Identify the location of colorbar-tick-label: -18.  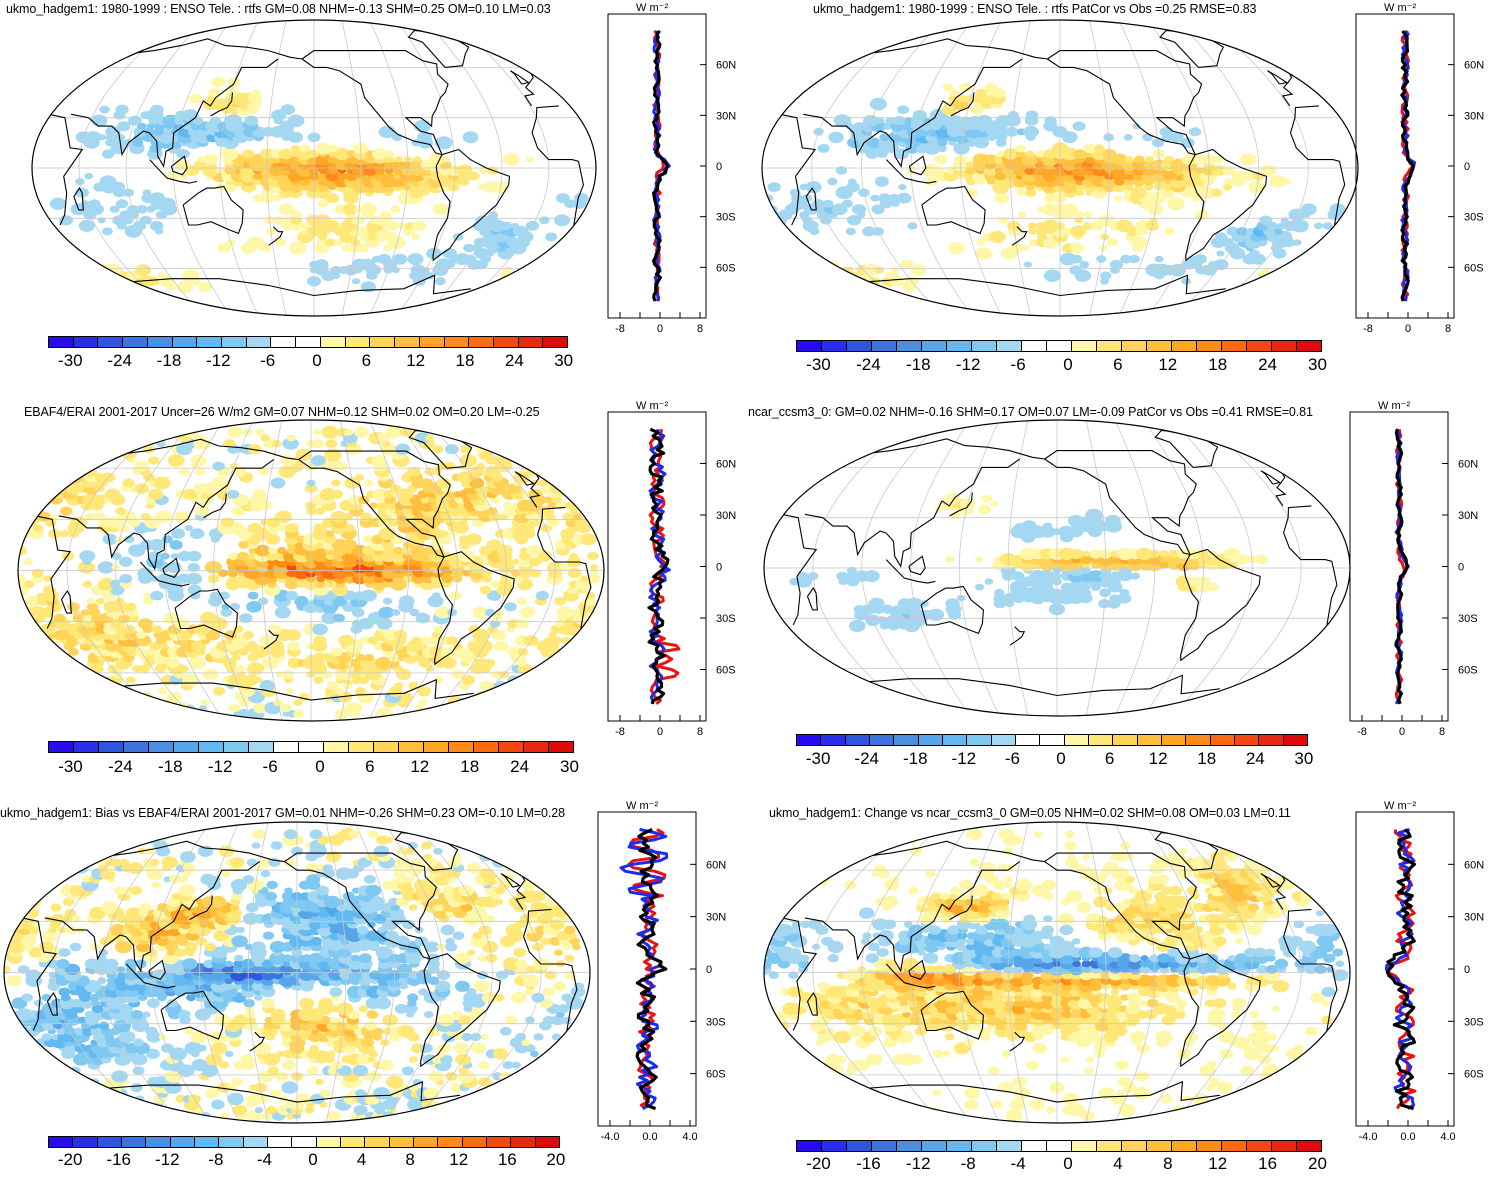
(918, 364).